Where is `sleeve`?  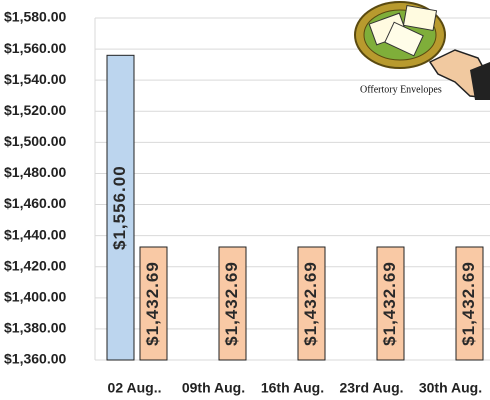 sleeve is located at coordinates (480, 81).